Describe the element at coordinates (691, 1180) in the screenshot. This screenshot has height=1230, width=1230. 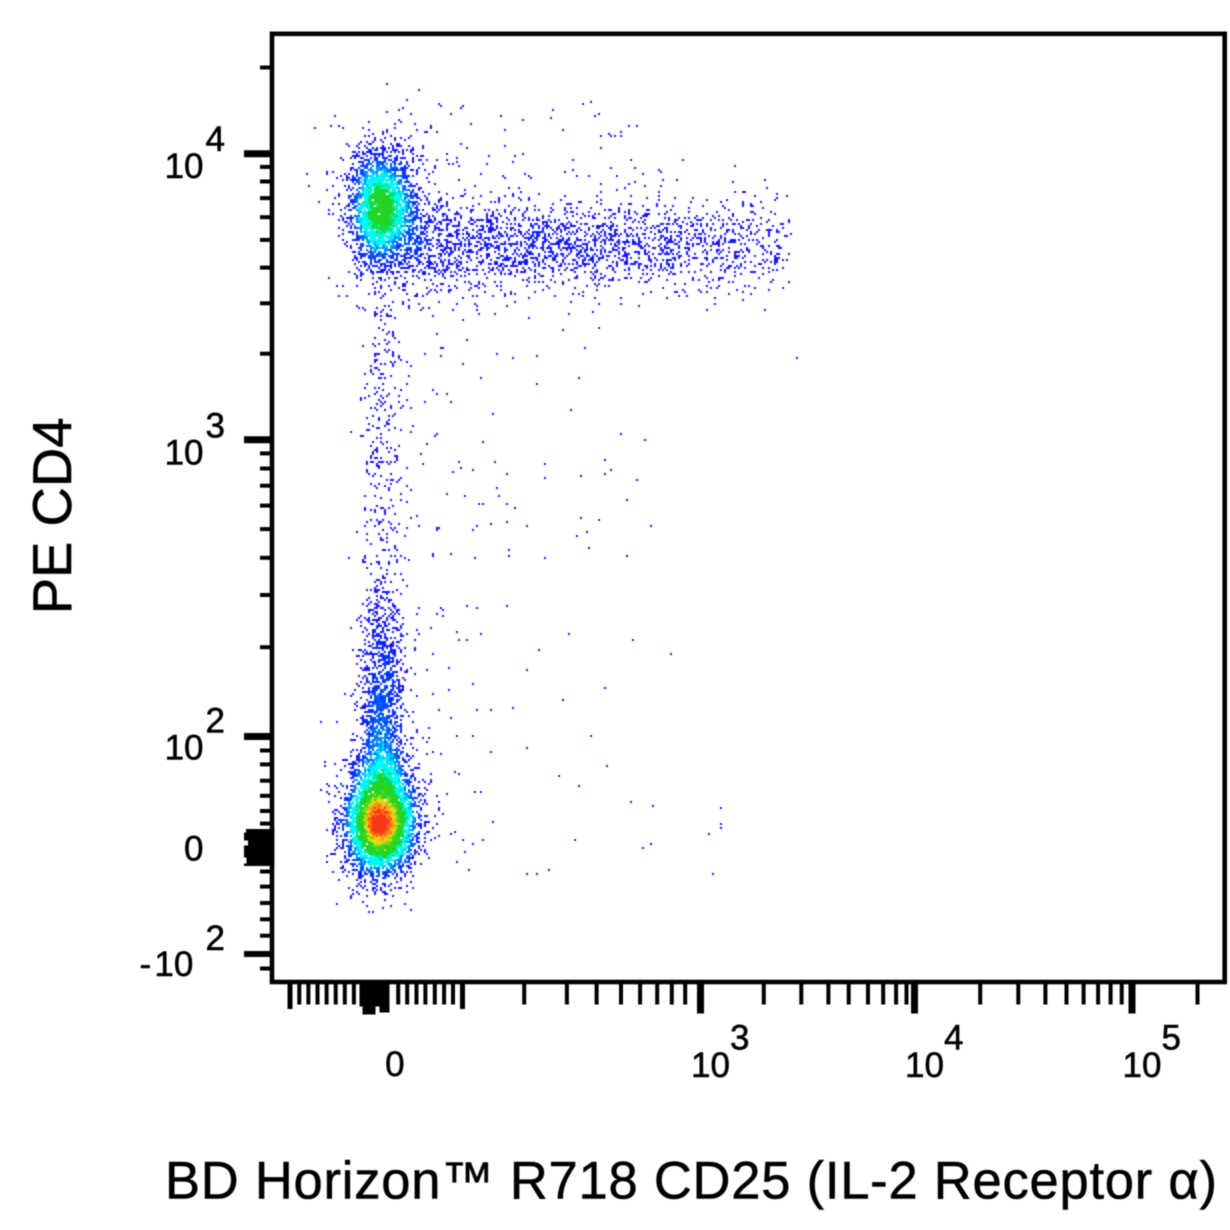
I see `svg-text:BD Horizon™ R718 CD25 (IL-2 Re: BD Horizon™ R718 CD25 (IL-2 Receptor α)` at that location.